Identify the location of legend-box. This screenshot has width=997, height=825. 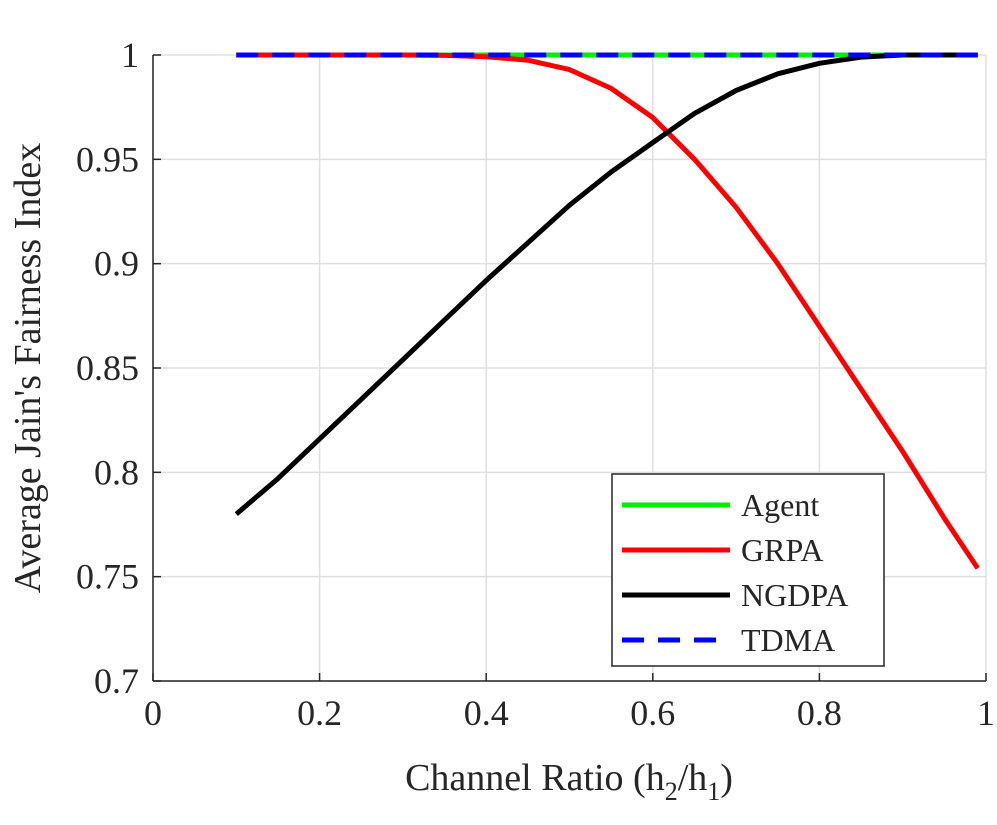
(748, 570).